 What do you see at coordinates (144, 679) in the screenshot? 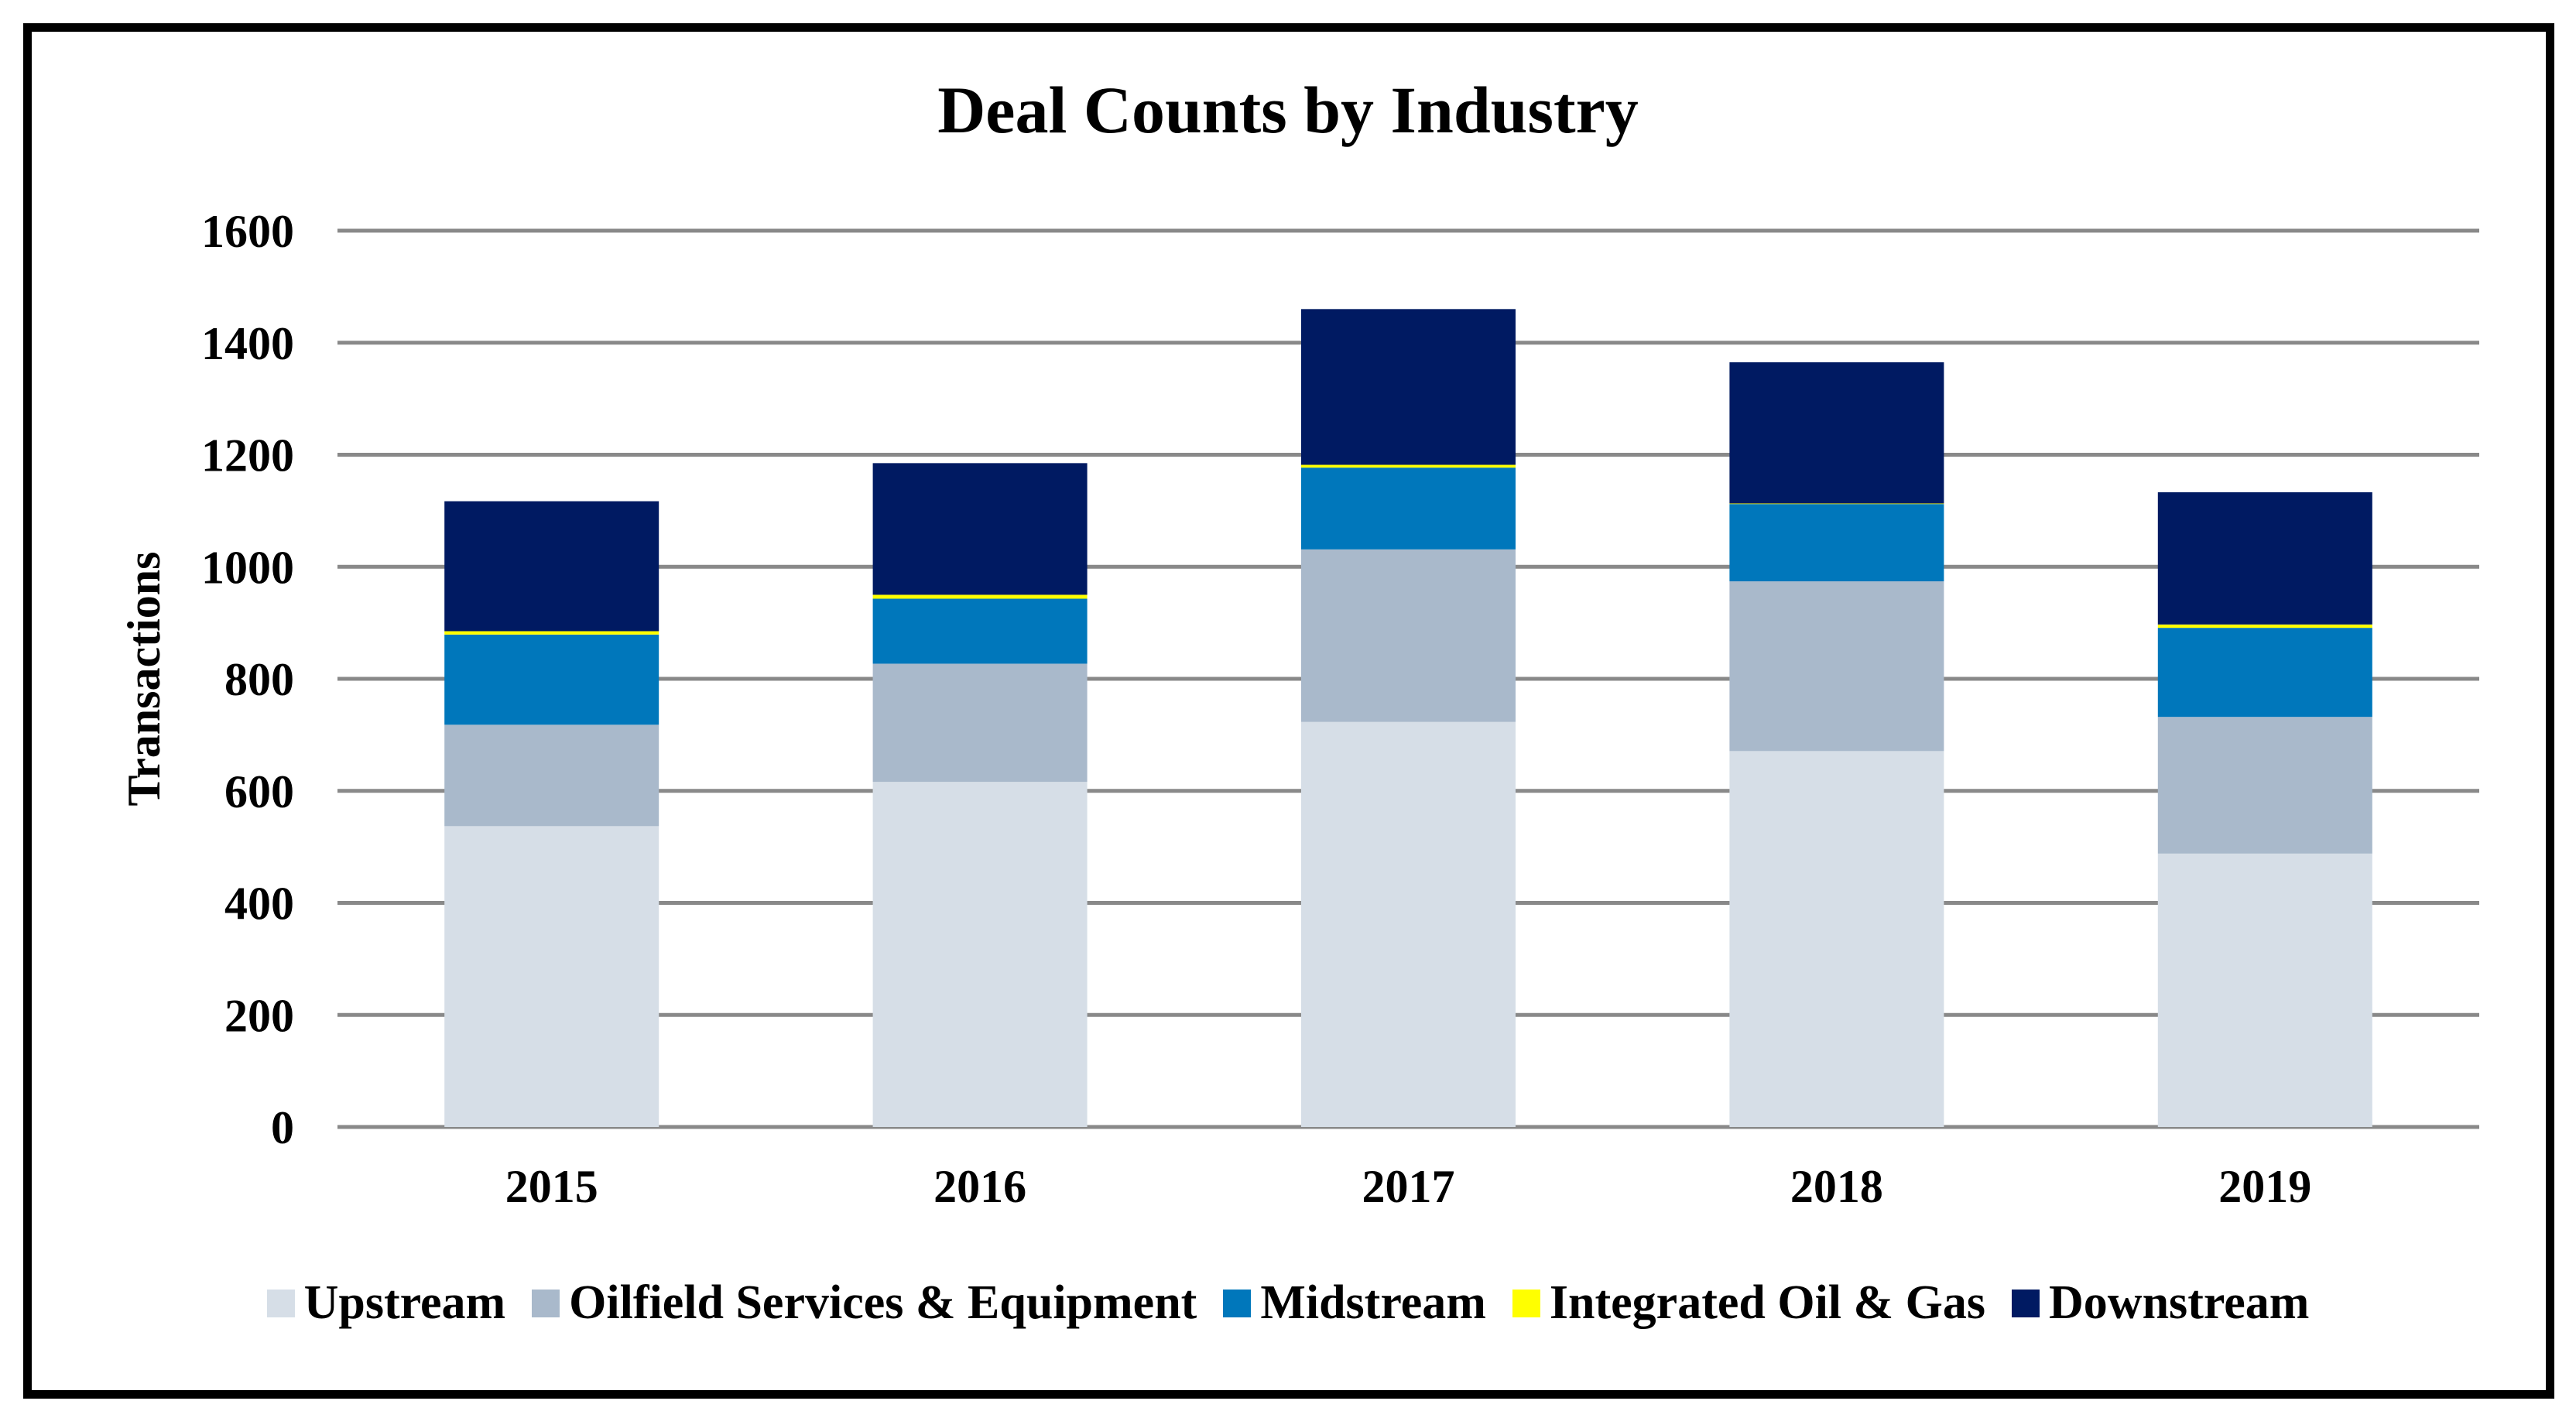
I see `y-axis-label: Transactions` at bounding box center [144, 679].